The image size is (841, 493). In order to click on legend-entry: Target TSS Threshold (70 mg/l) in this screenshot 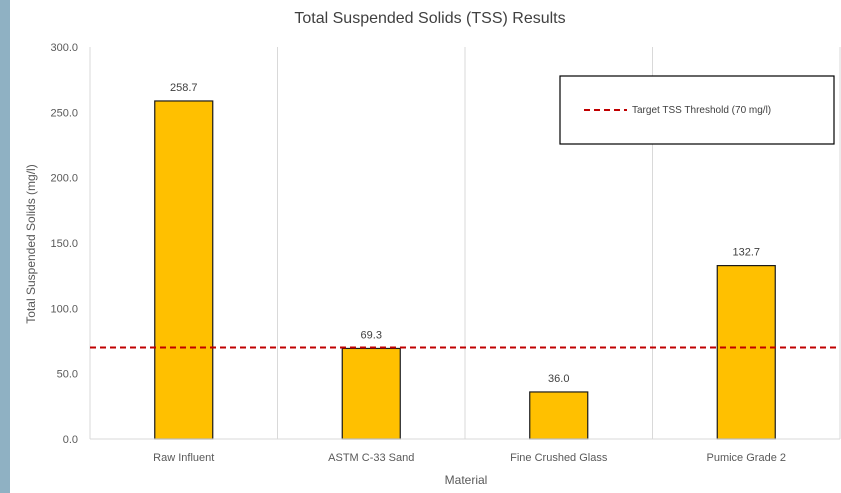, I will do `click(701, 110)`.